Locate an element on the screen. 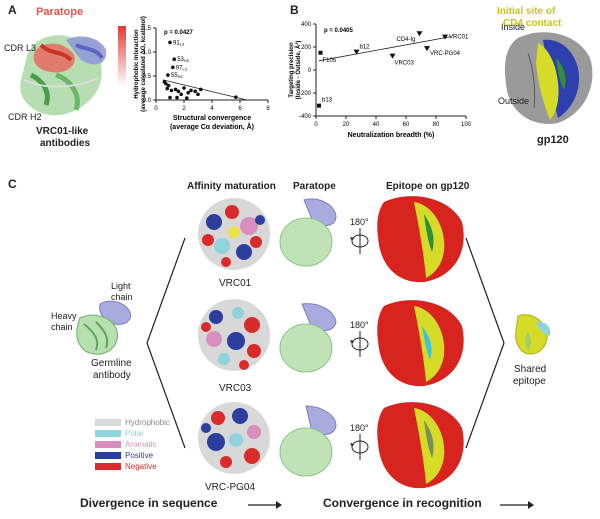  chart-b-x-tick-label: 80 is located at coordinates (436, 125).